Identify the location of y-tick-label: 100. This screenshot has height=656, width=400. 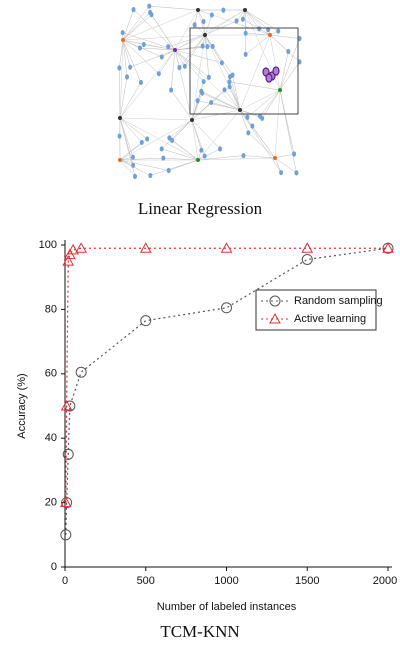
(48, 245).